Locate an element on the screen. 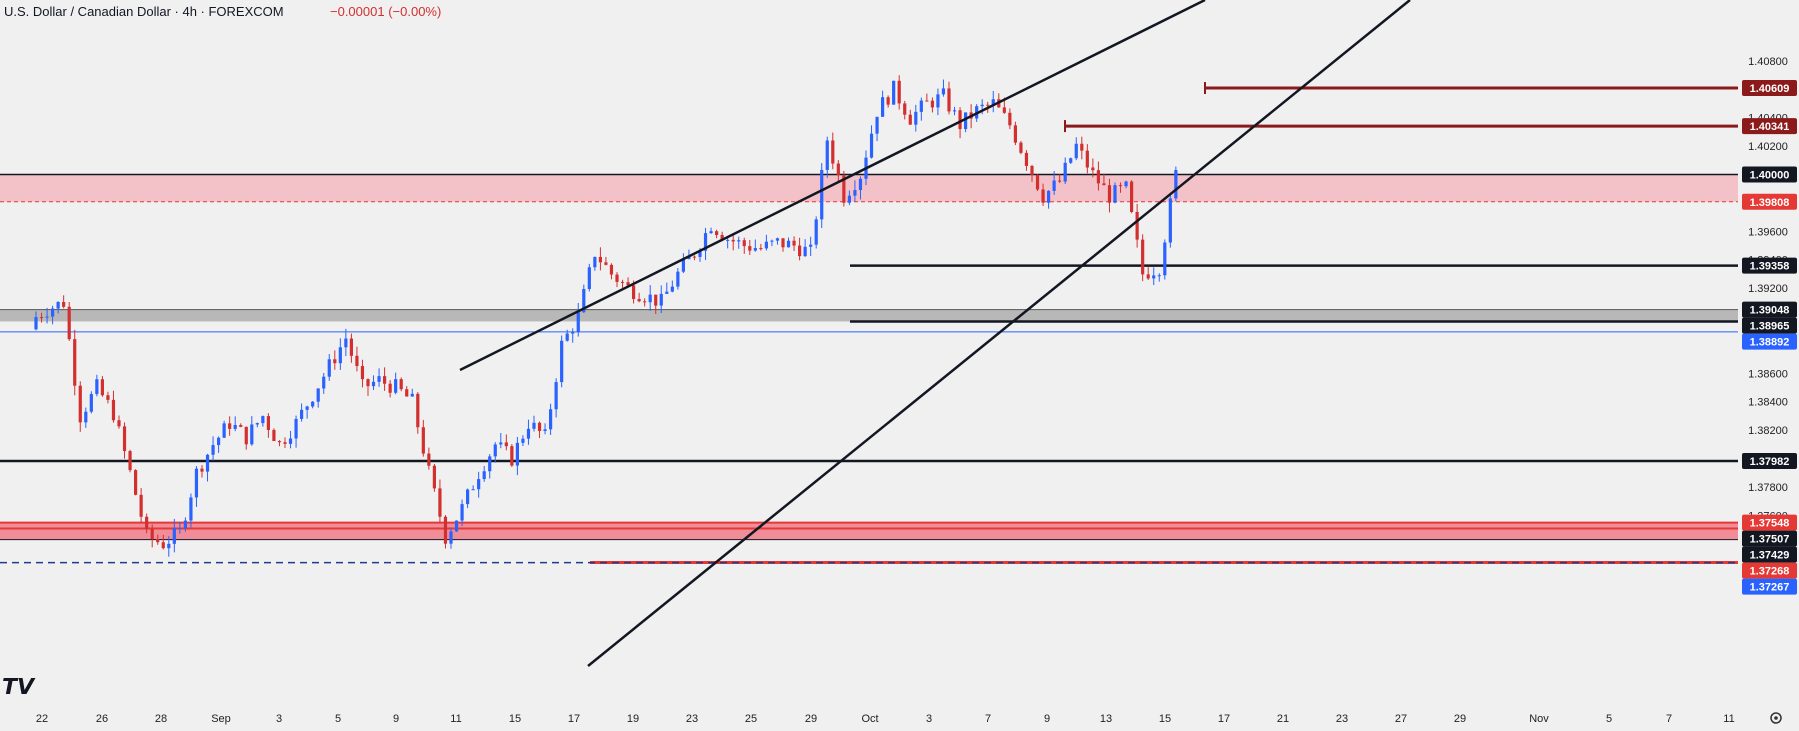 The image size is (1799, 731). time-tick-label: 3 is located at coordinates (929, 719).